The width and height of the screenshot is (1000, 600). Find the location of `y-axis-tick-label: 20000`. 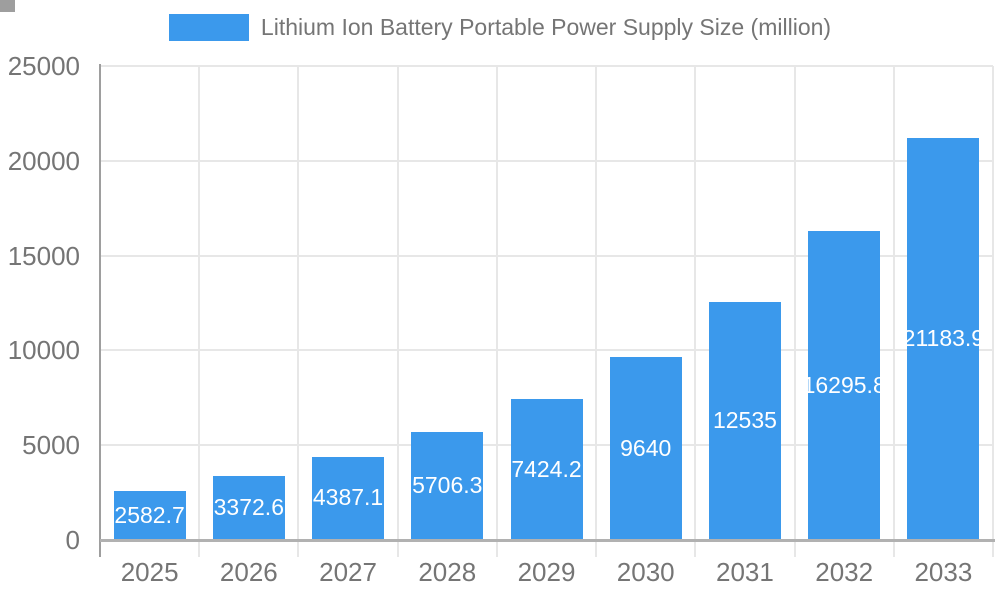

y-axis-tick-label: 20000 is located at coordinates (43, 160).